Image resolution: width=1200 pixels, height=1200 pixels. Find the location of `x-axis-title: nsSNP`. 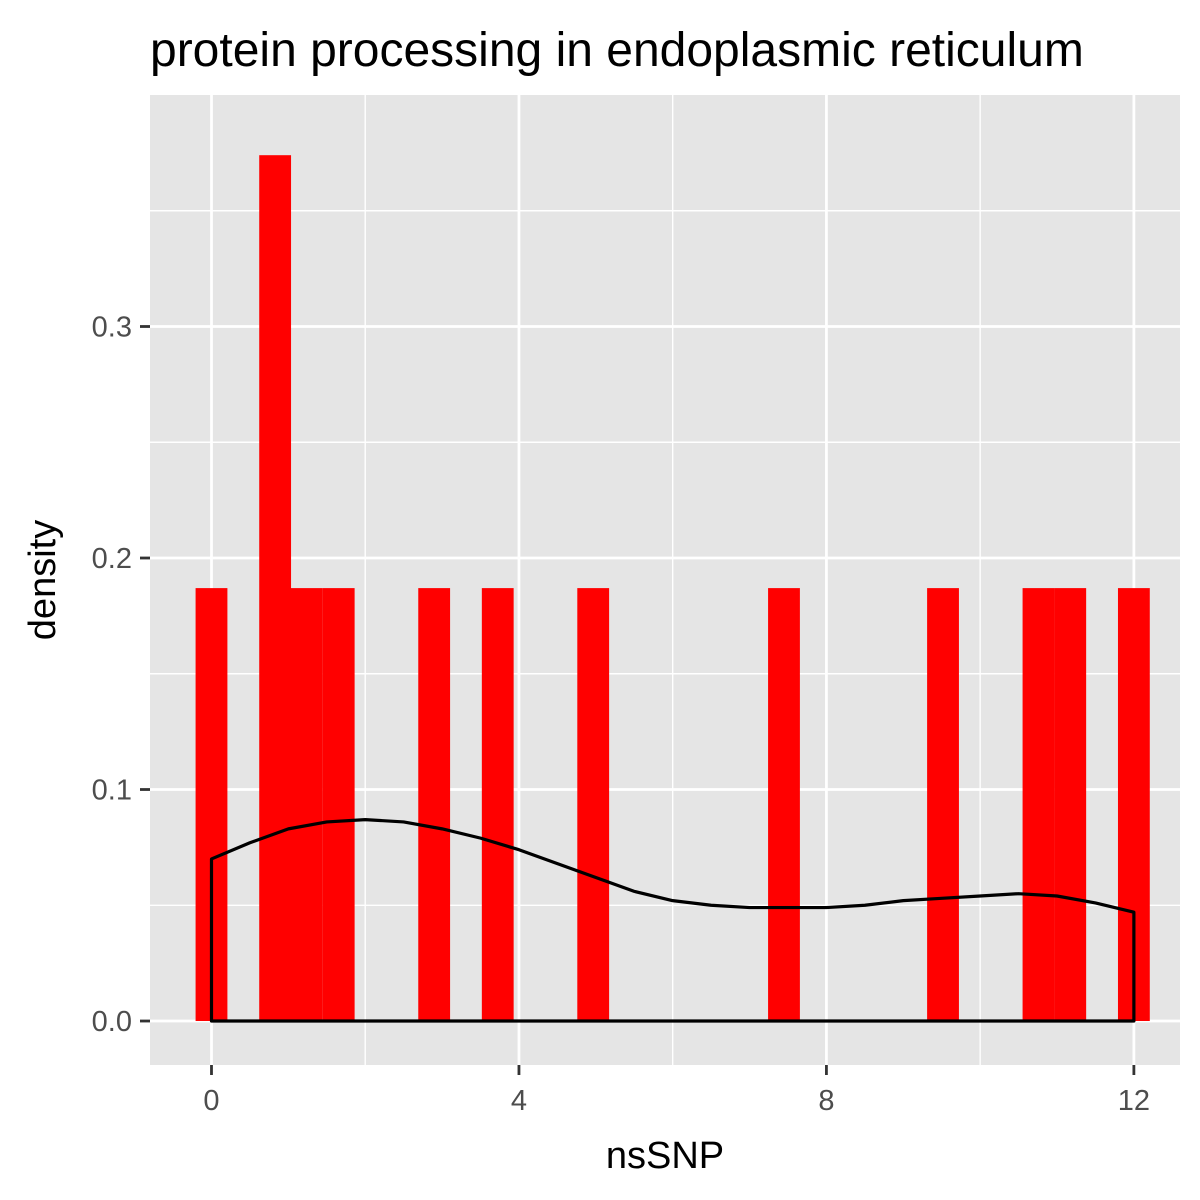

x-axis-title: nsSNP is located at coordinates (665, 1156).